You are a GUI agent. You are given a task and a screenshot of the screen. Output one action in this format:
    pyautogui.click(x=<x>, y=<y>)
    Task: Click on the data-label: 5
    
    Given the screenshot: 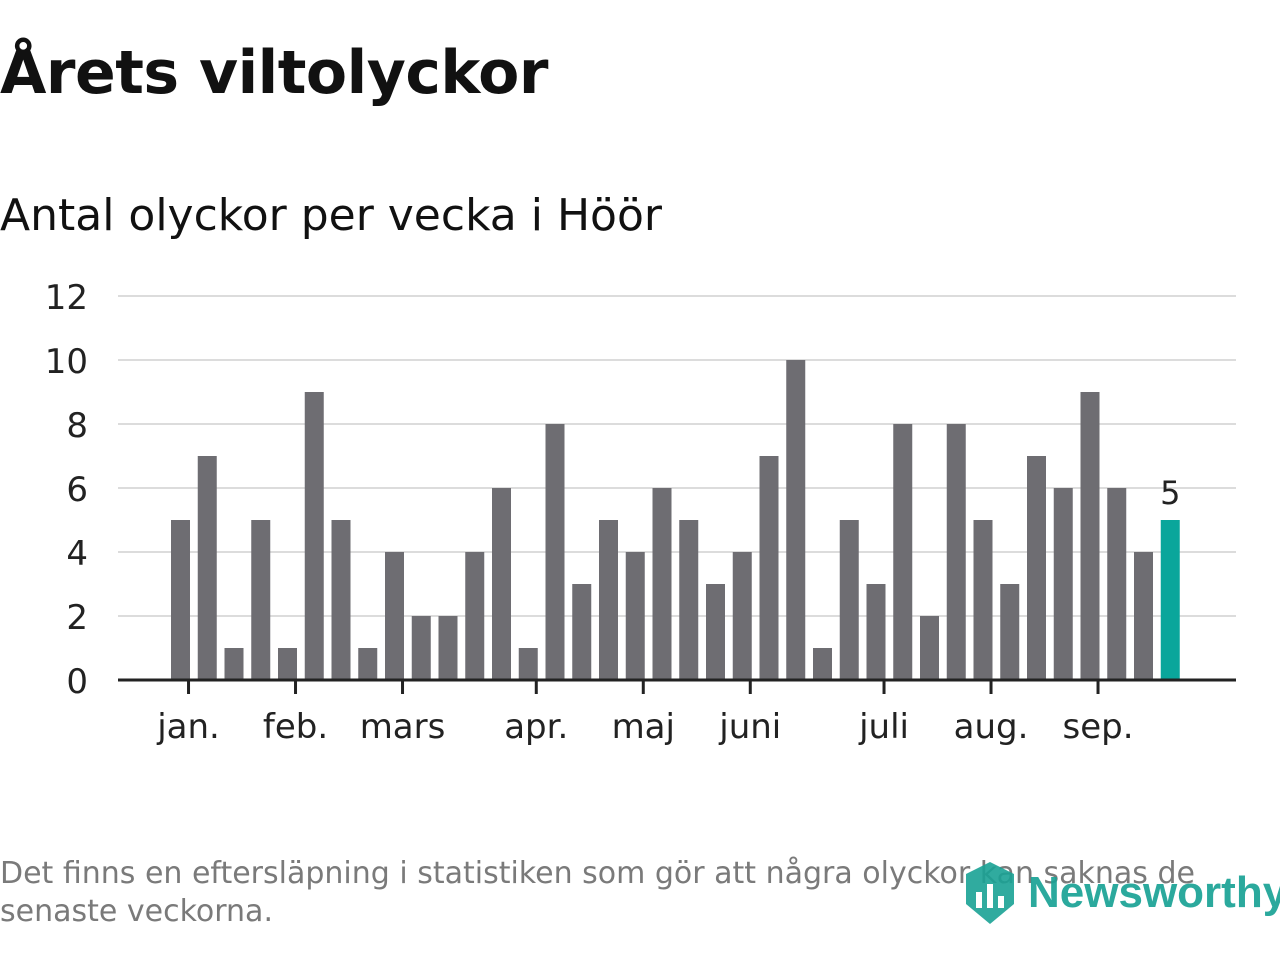 What is the action you would take?
    pyautogui.click(x=1170, y=493)
    